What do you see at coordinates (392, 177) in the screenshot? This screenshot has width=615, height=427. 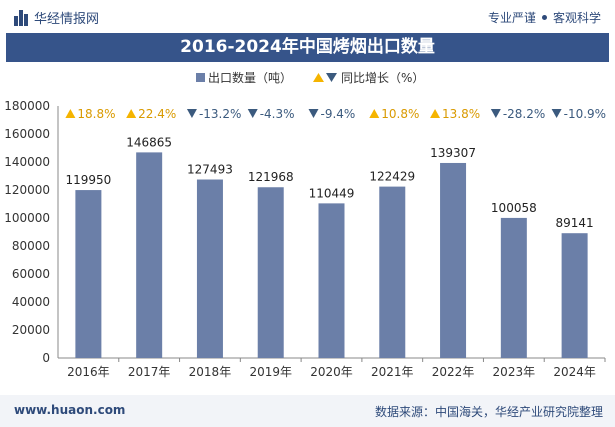 I see `bar-value-label: 122429` at bounding box center [392, 177].